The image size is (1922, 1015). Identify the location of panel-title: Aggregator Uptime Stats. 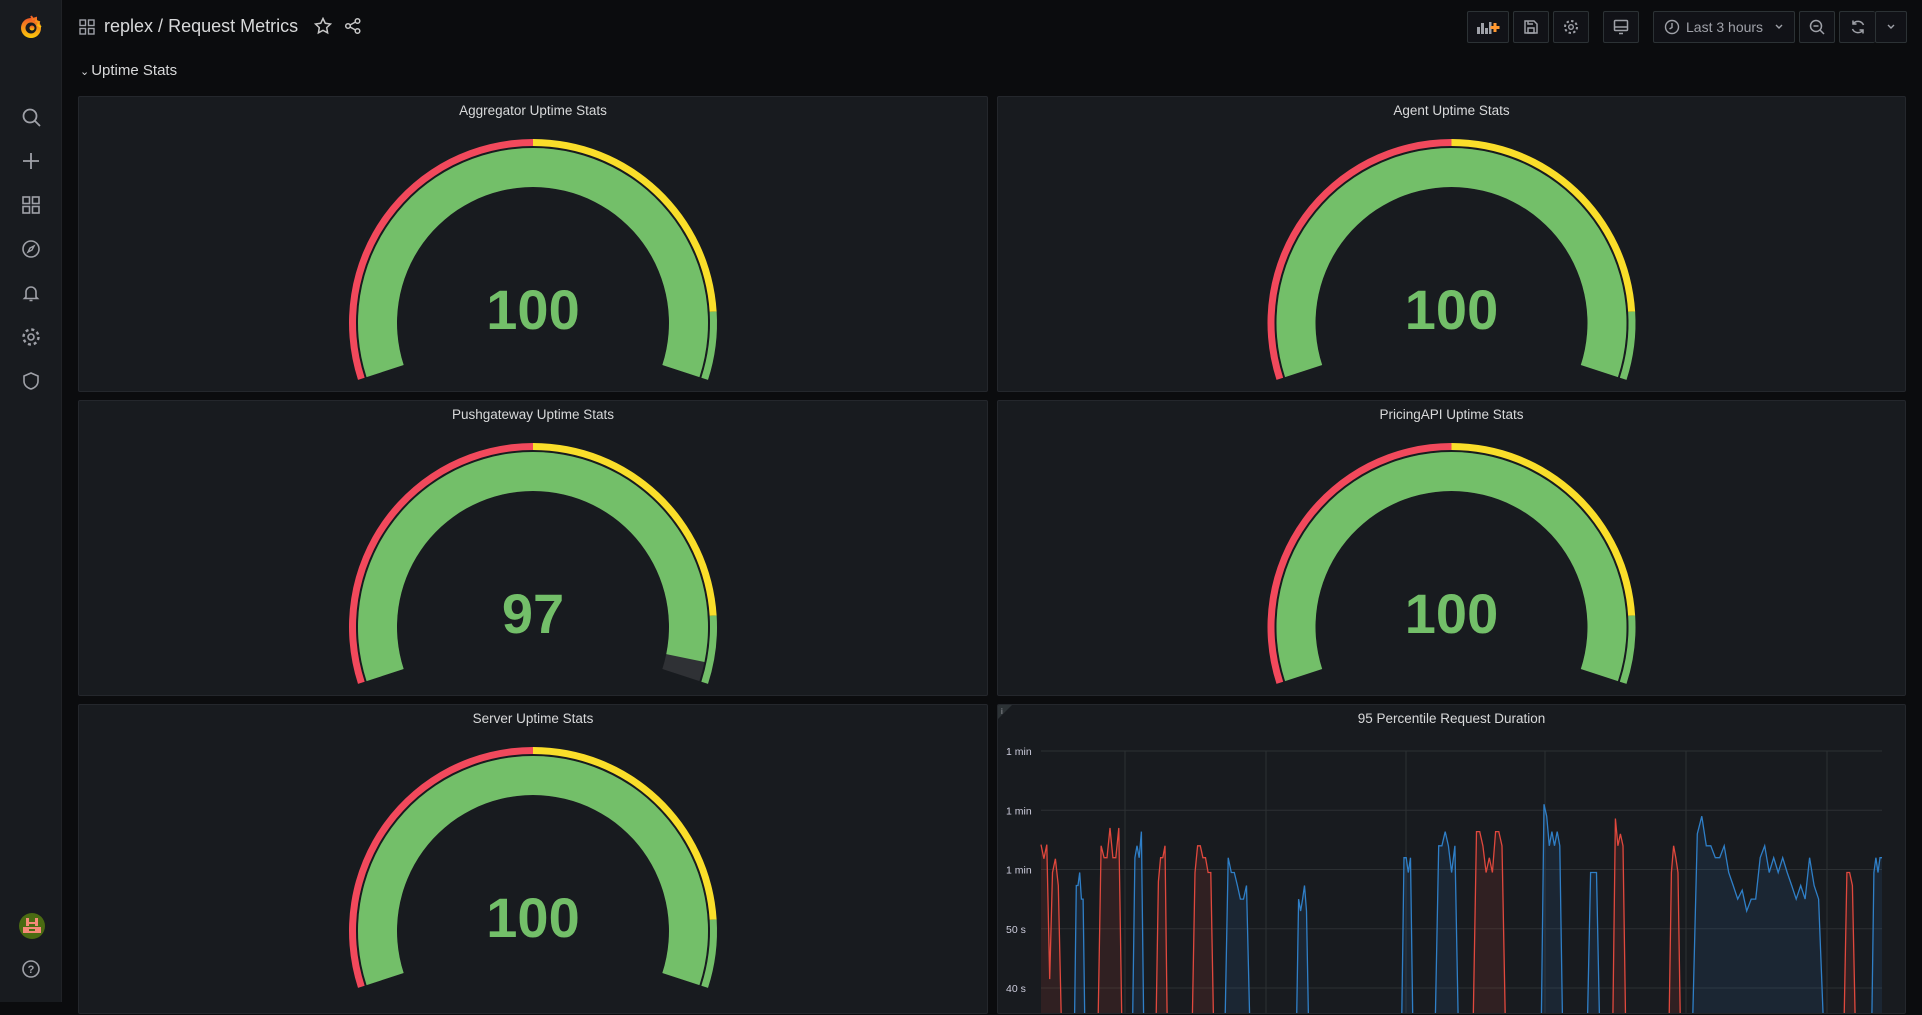
(533, 110).